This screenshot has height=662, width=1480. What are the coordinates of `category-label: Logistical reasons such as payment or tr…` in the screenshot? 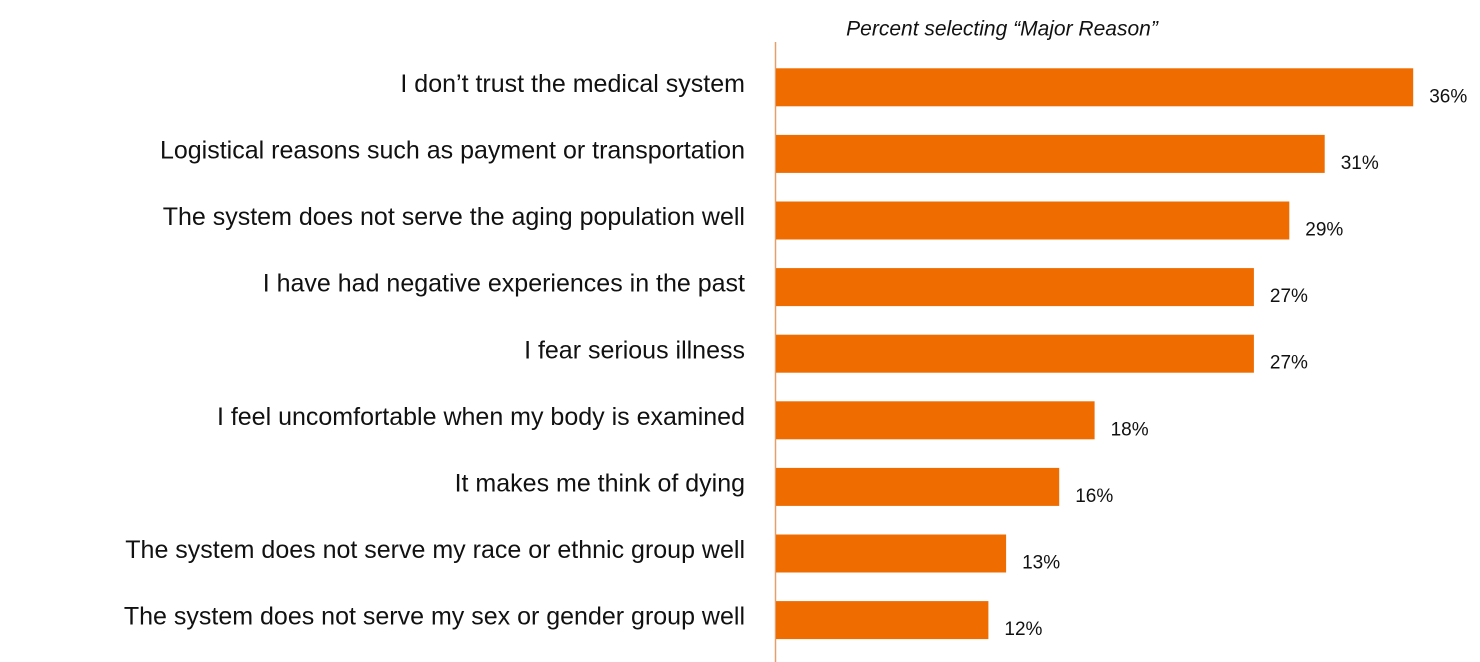 It's located at (452, 151).